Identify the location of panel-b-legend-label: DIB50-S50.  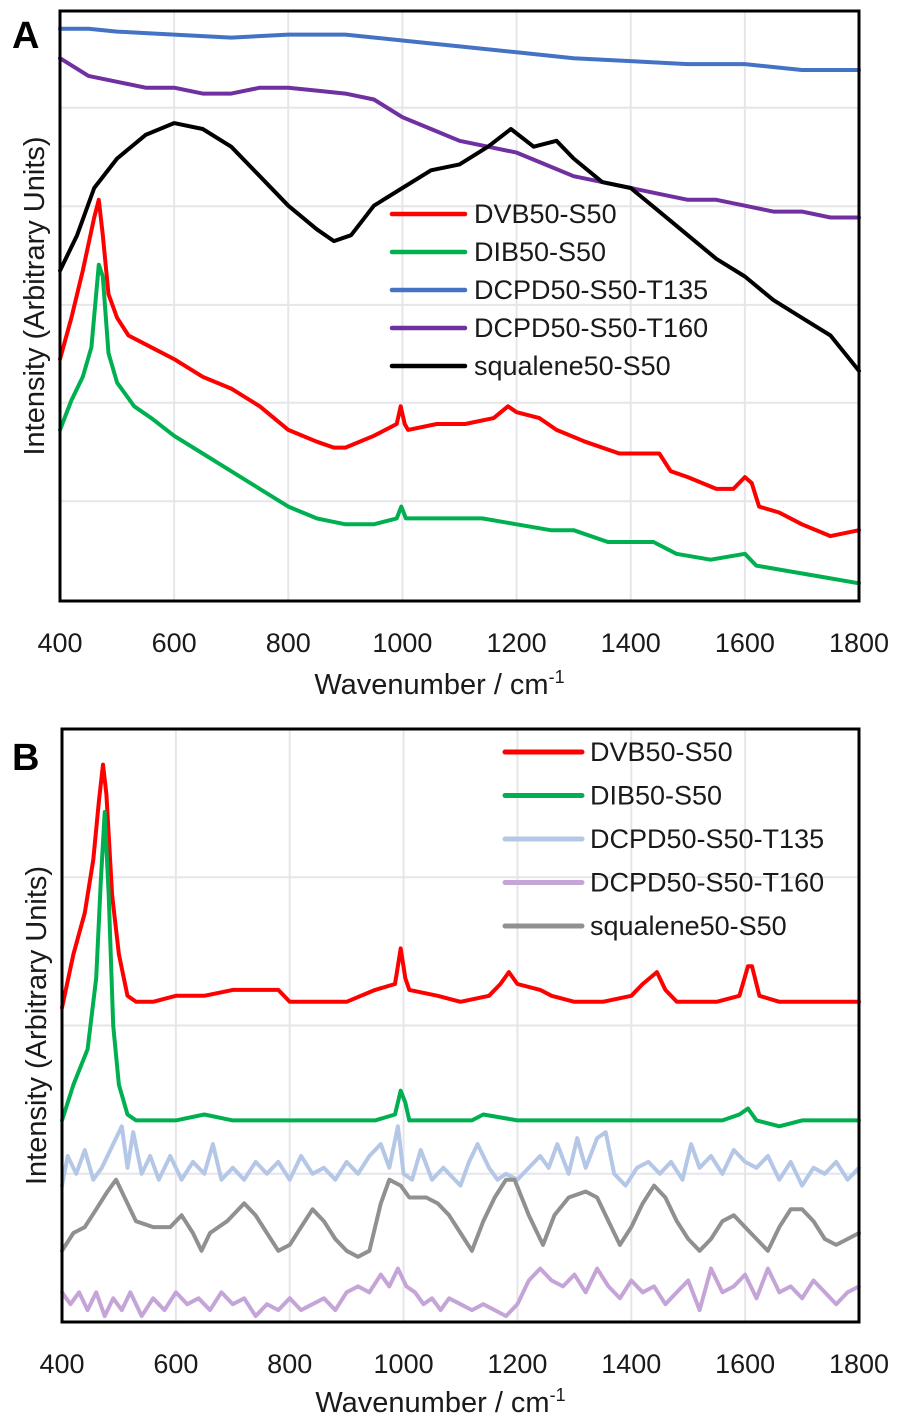
(656, 796).